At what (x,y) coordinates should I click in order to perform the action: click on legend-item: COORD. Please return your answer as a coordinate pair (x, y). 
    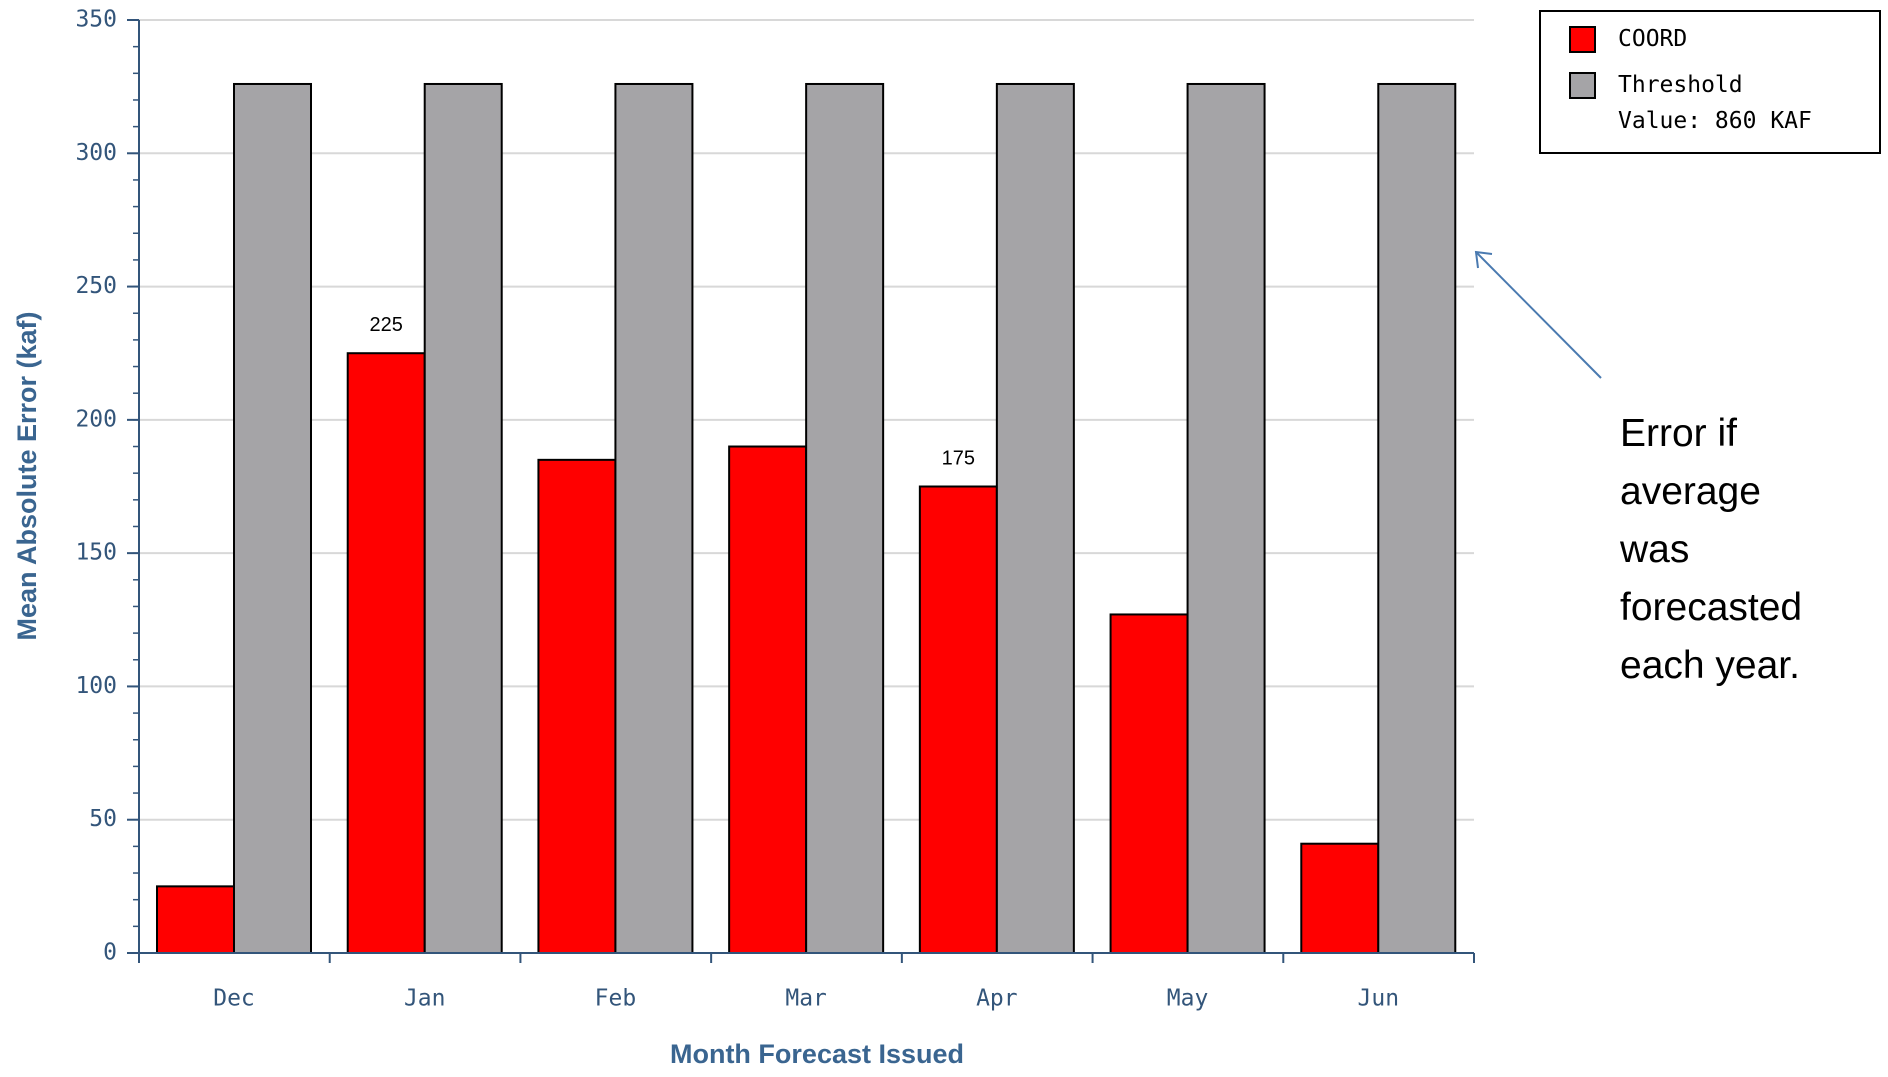
    Looking at the image, I should click on (1698, 41).